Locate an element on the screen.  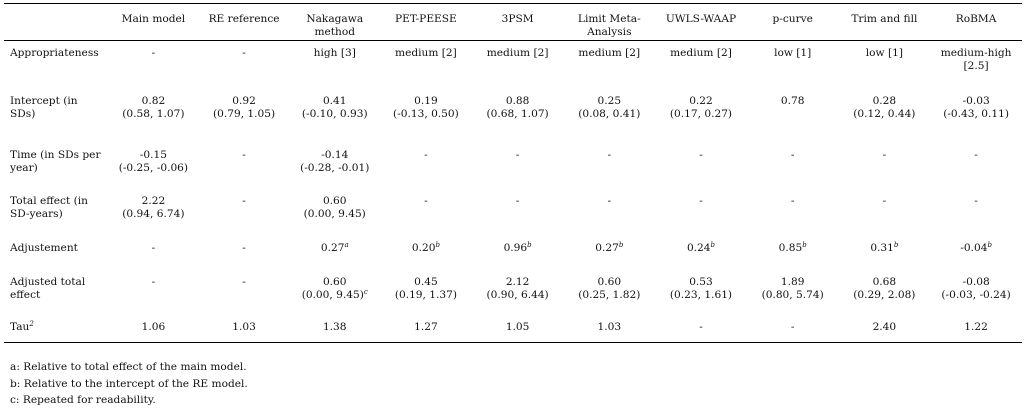
table-cell: 2.12 (0.90, 6.44) is located at coordinates (518, 294).